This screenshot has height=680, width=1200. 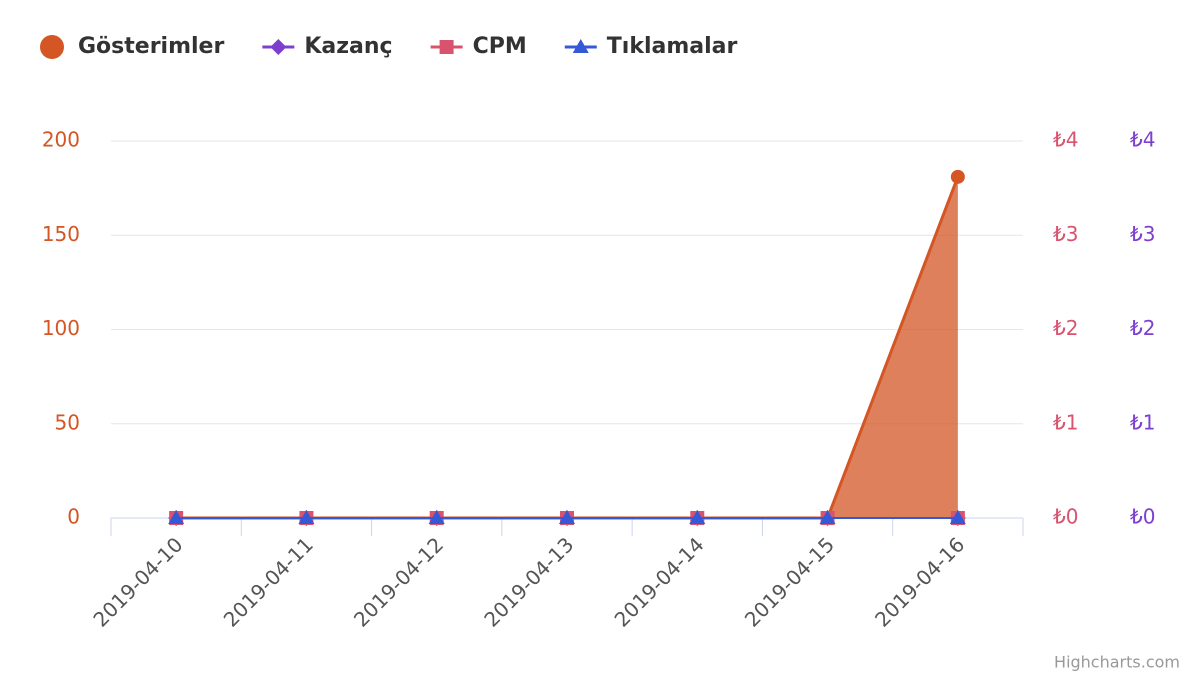 I want to click on x-tick-label: 2019-04-16, so click(x=919, y=581).